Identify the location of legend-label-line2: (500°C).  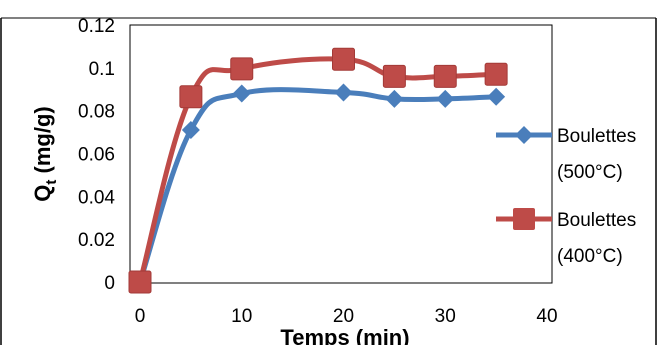
(590, 172).